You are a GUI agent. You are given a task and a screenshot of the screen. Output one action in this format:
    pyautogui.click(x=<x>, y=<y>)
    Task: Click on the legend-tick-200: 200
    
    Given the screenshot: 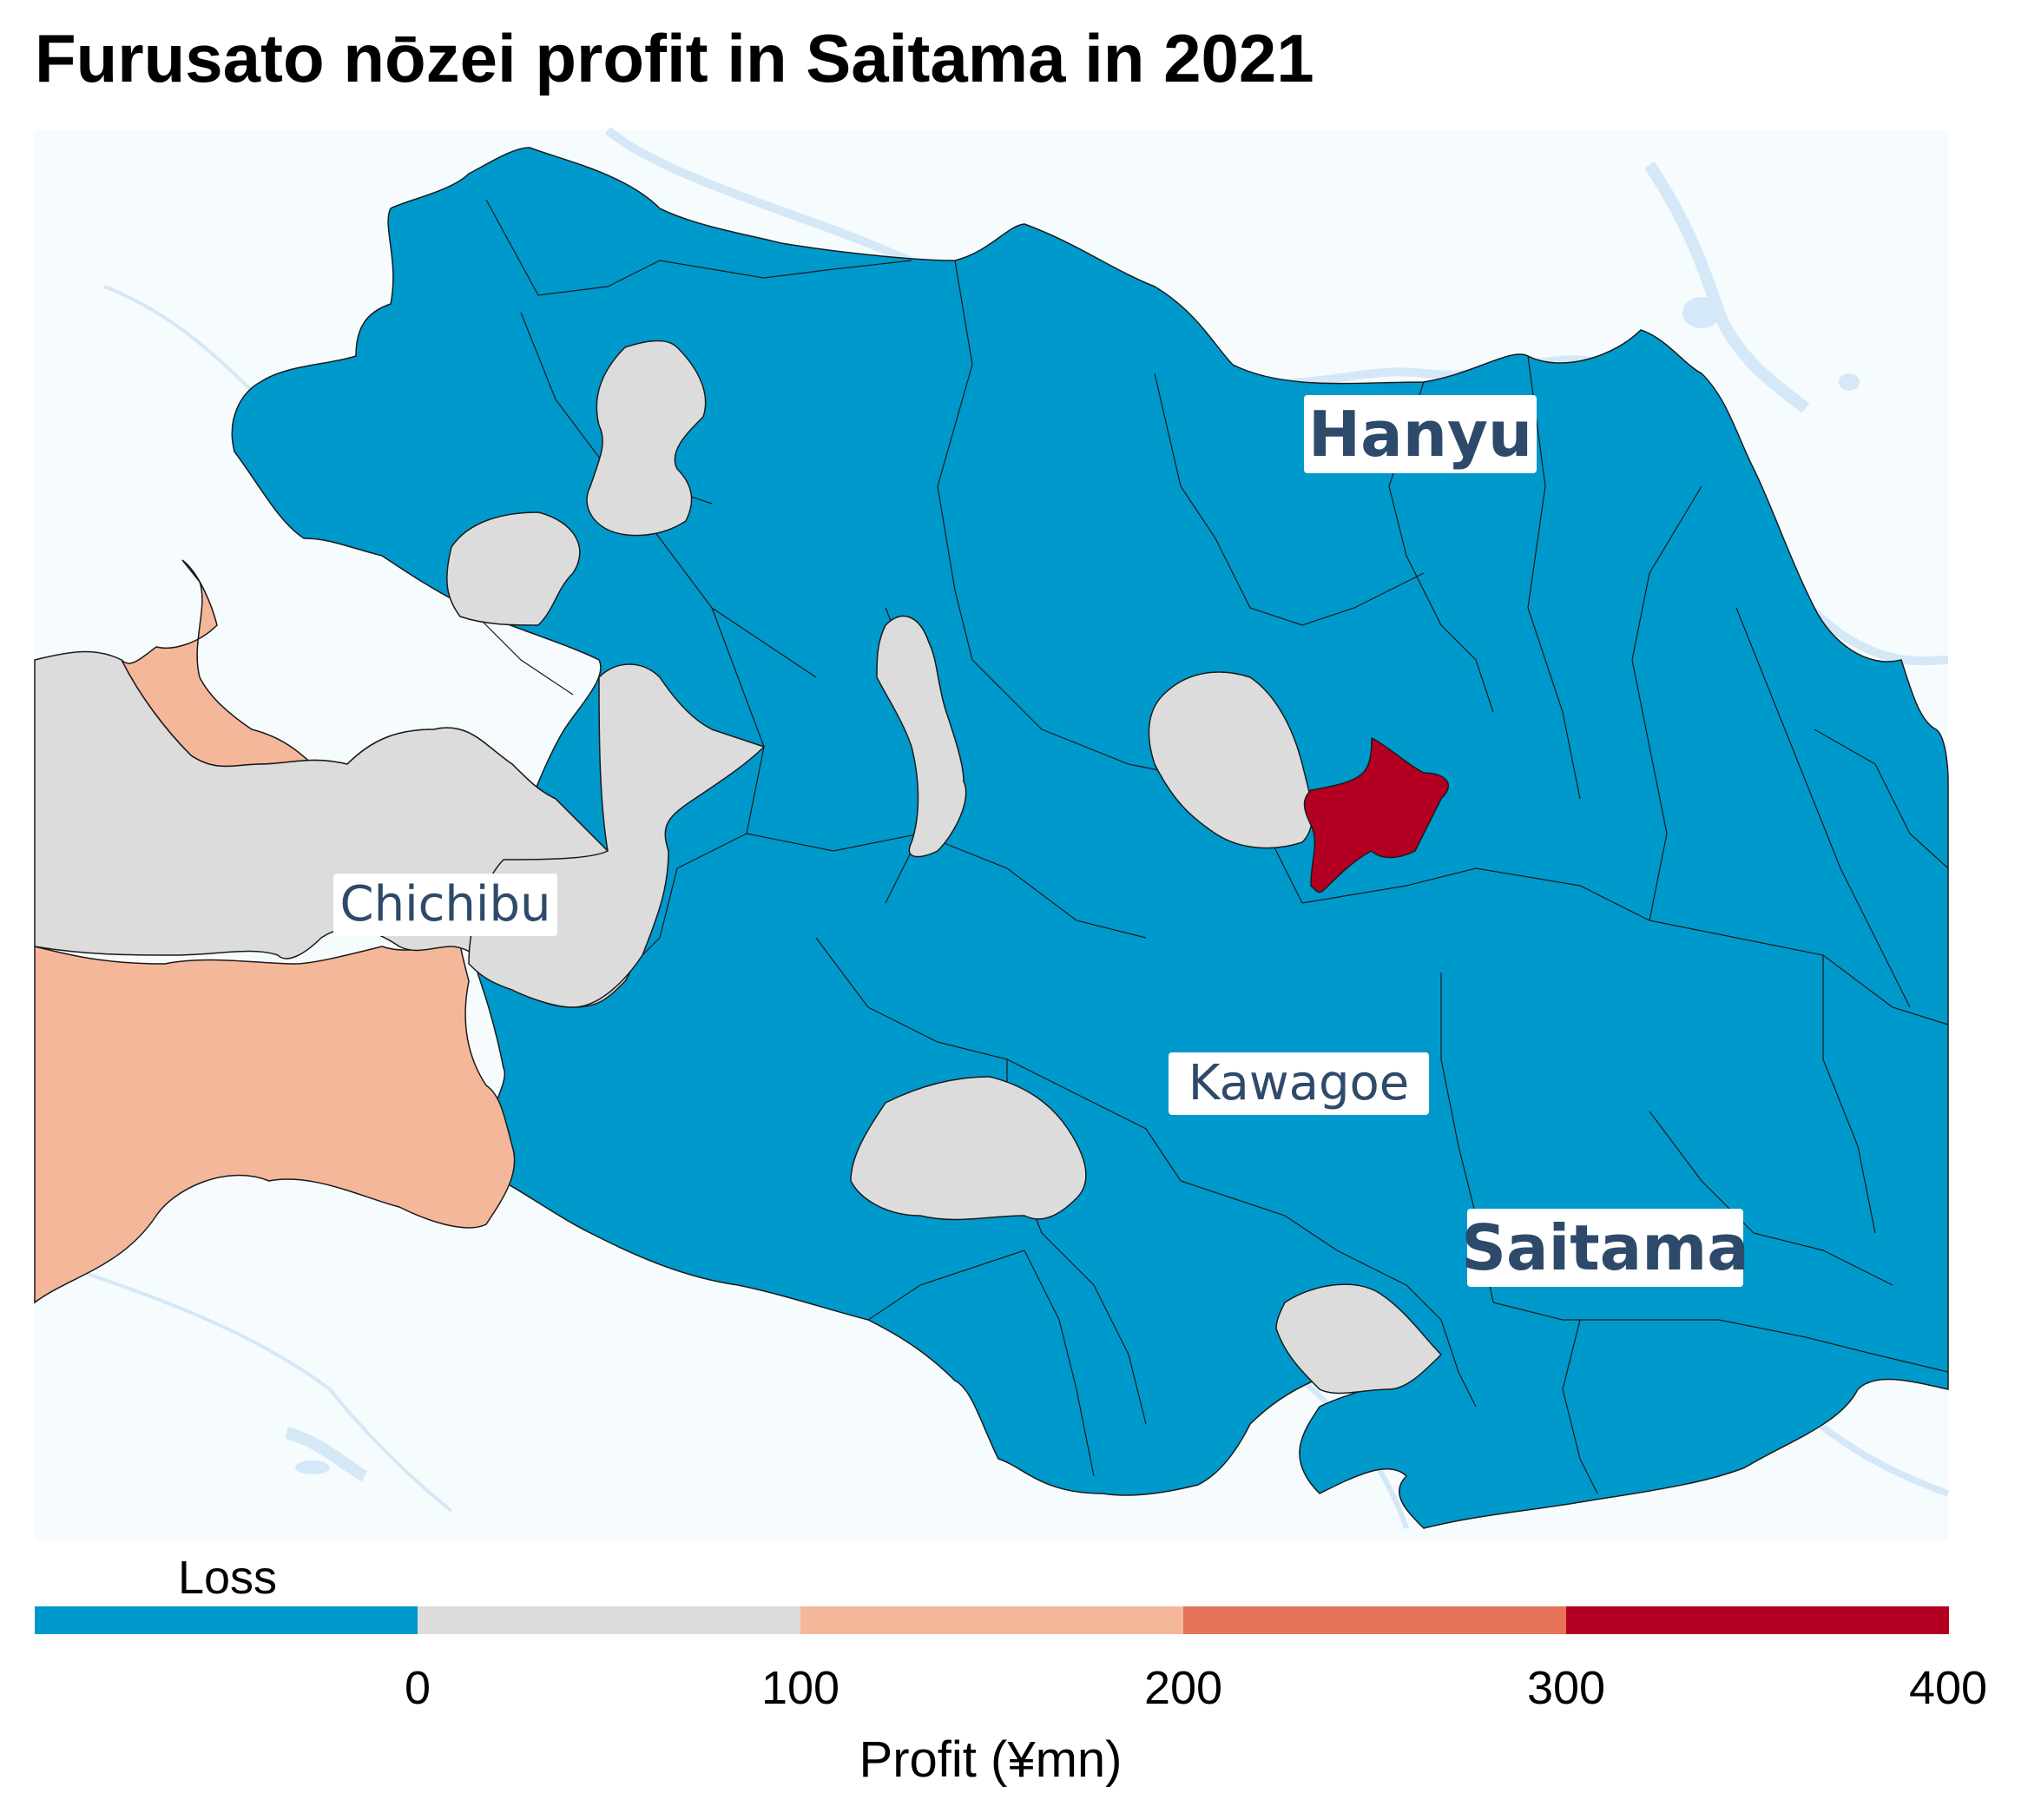 What is the action you would take?
    pyautogui.click(x=1183, y=1688)
    